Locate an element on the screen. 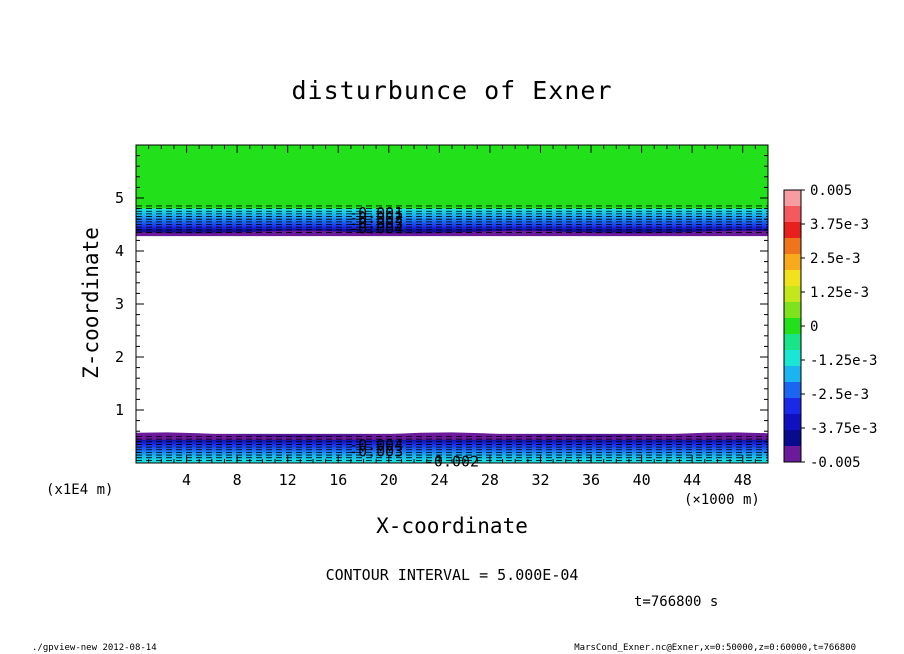  colorbar-label: -1.25e-3 is located at coordinates (843, 361).